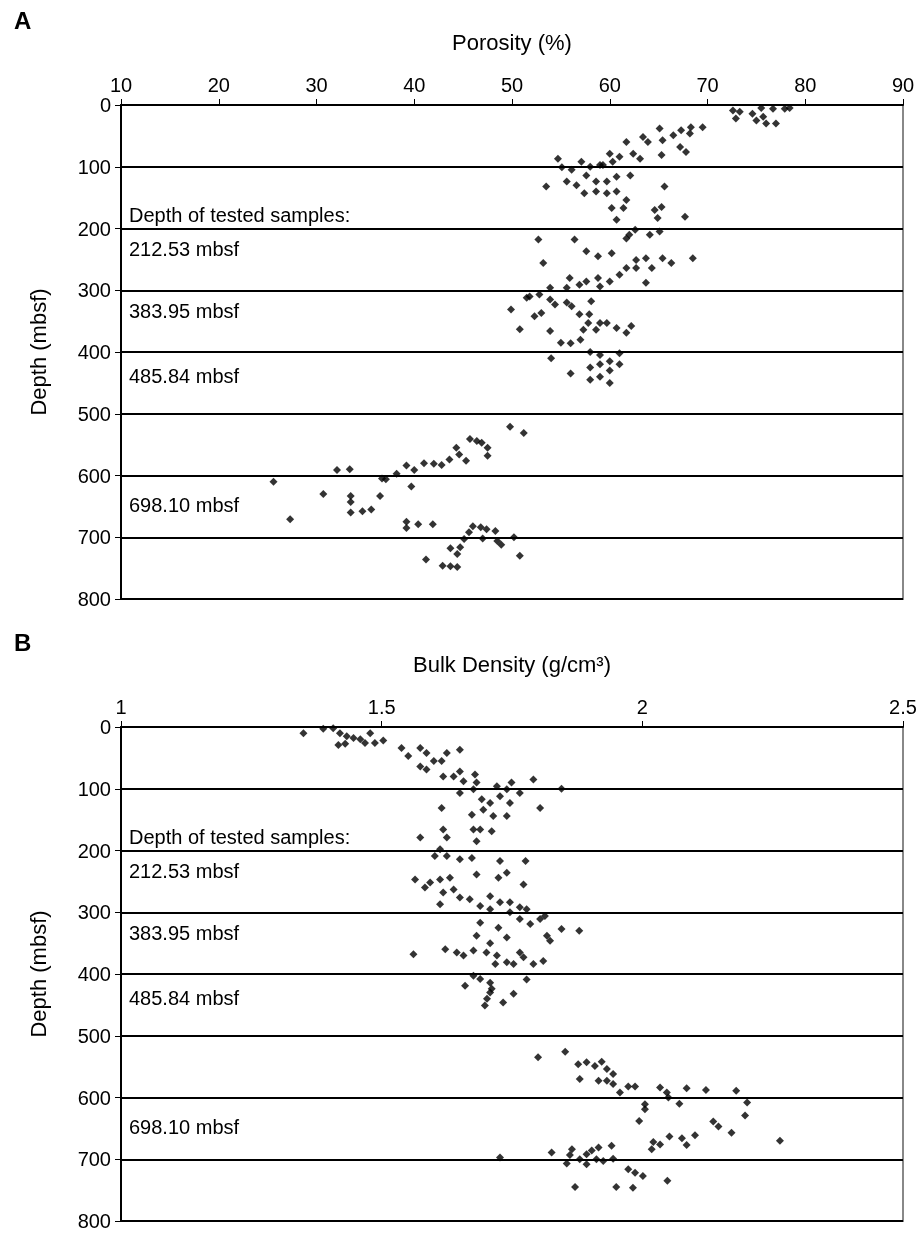  I want to click on x-tick-label: 70, so click(707, 85).